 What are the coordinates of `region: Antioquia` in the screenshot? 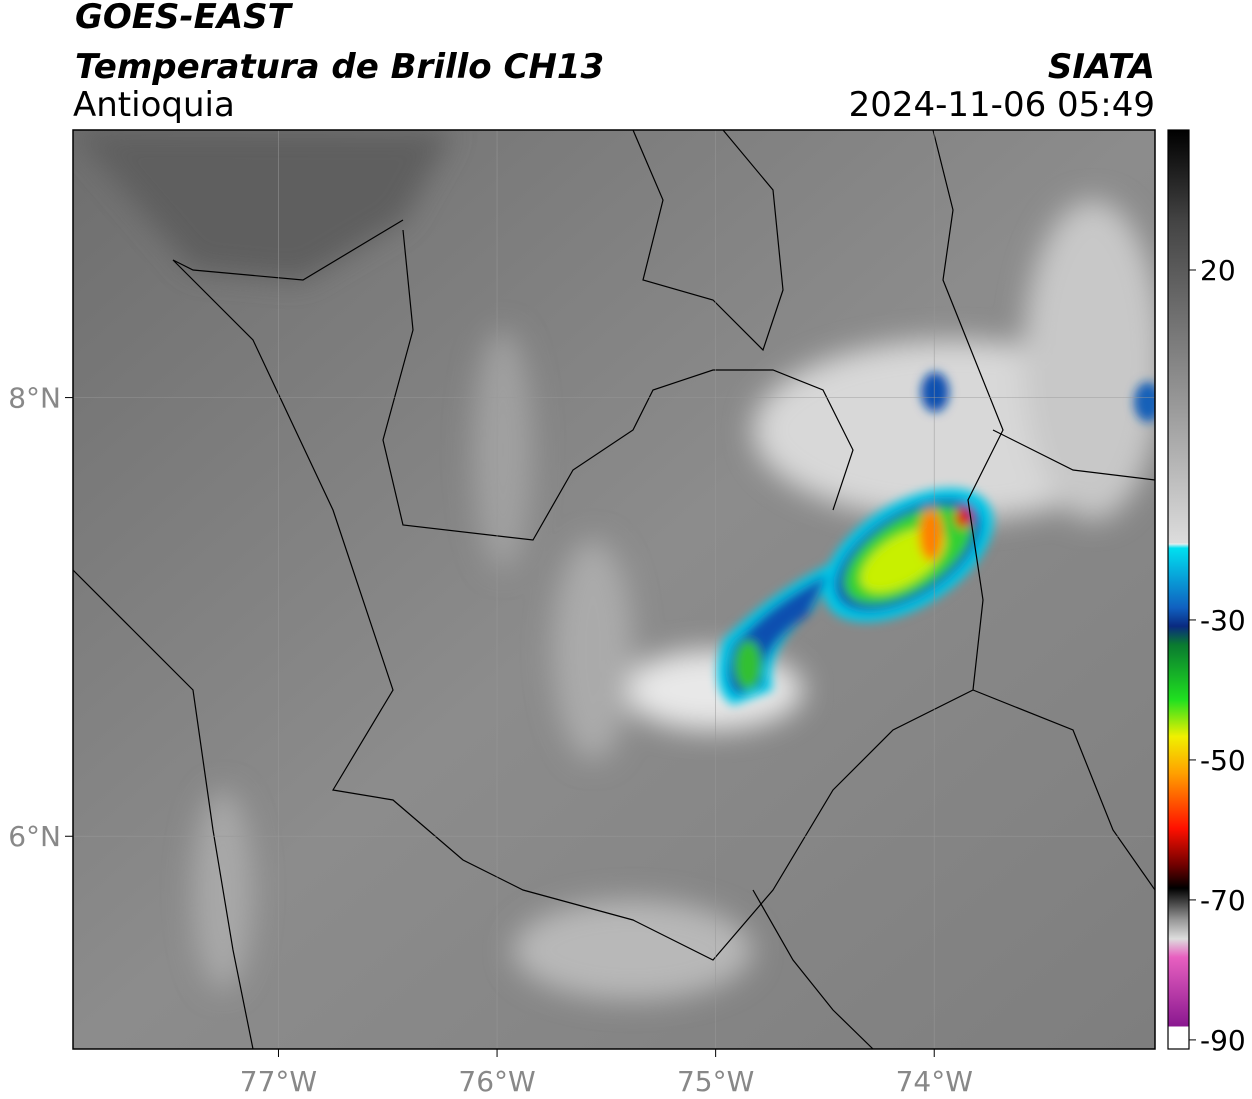 It's located at (154, 105).